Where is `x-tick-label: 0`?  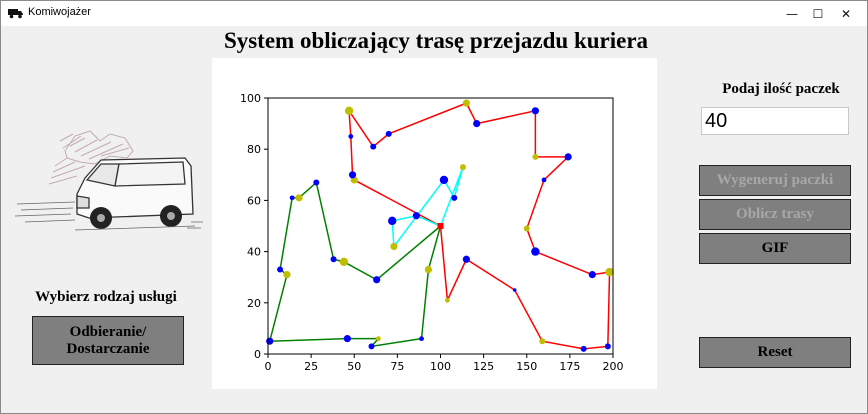
x-tick-label: 0 is located at coordinates (268, 366).